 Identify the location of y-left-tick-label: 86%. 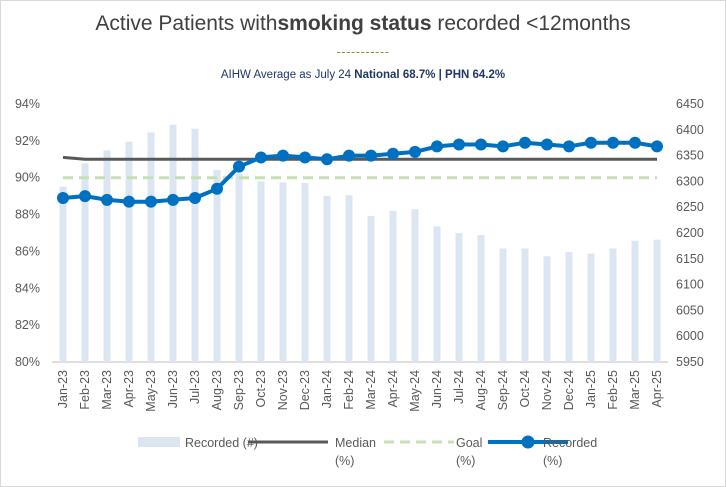
(27, 251).